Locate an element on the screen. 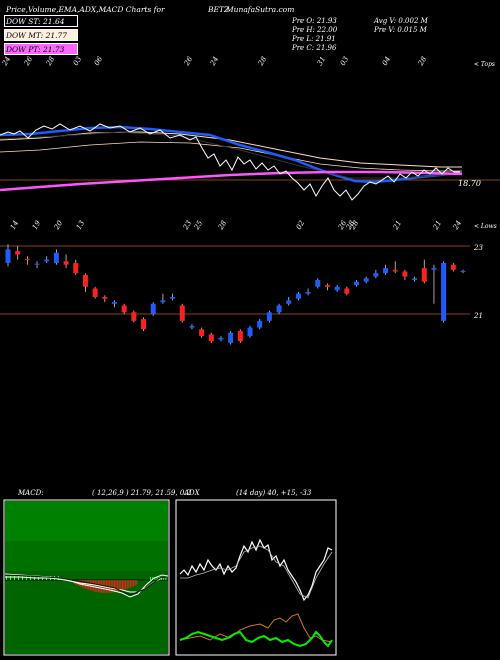 The height and width of the screenshot is (660, 500). low-date-label: 25 is located at coordinates (198, 225).